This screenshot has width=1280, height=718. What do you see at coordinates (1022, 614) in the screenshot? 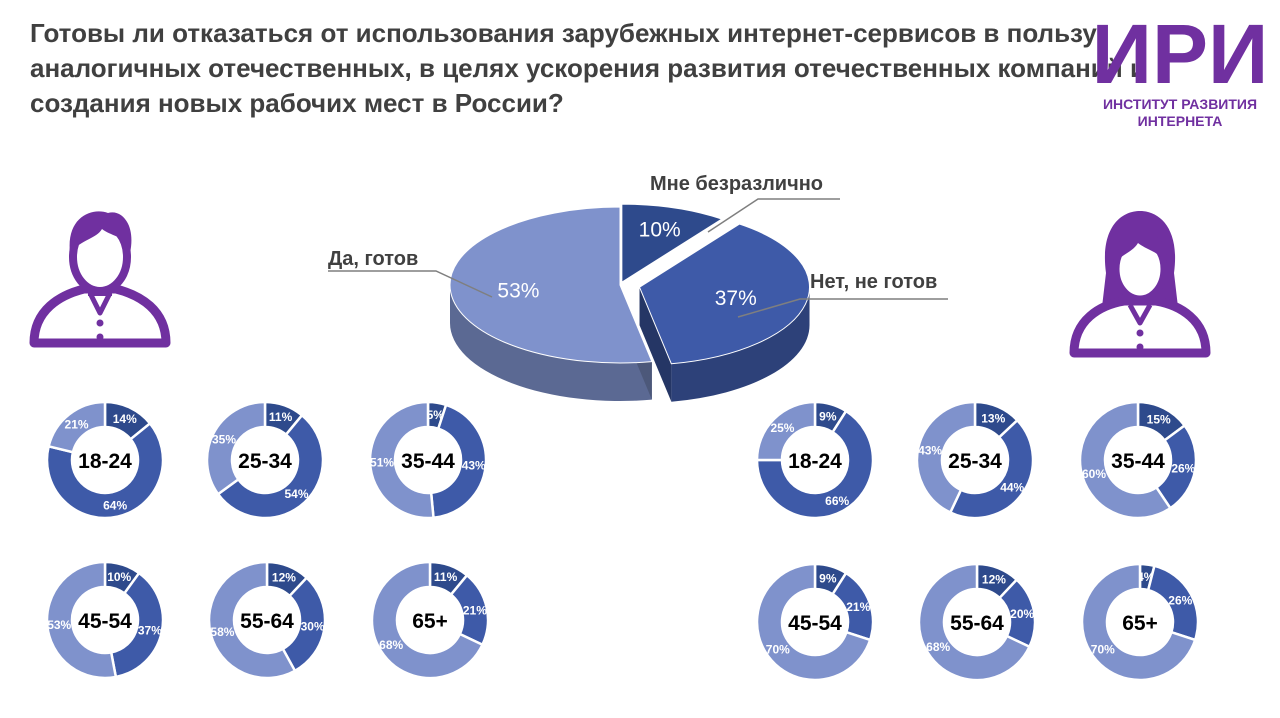
I see `donut-value-label: 20%` at bounding box center [1022, 614].